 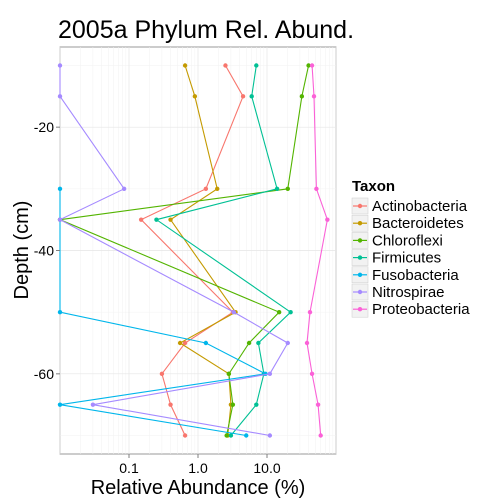 I want to click on legend-item: Nitrospirae, so click(x=398, y=292).